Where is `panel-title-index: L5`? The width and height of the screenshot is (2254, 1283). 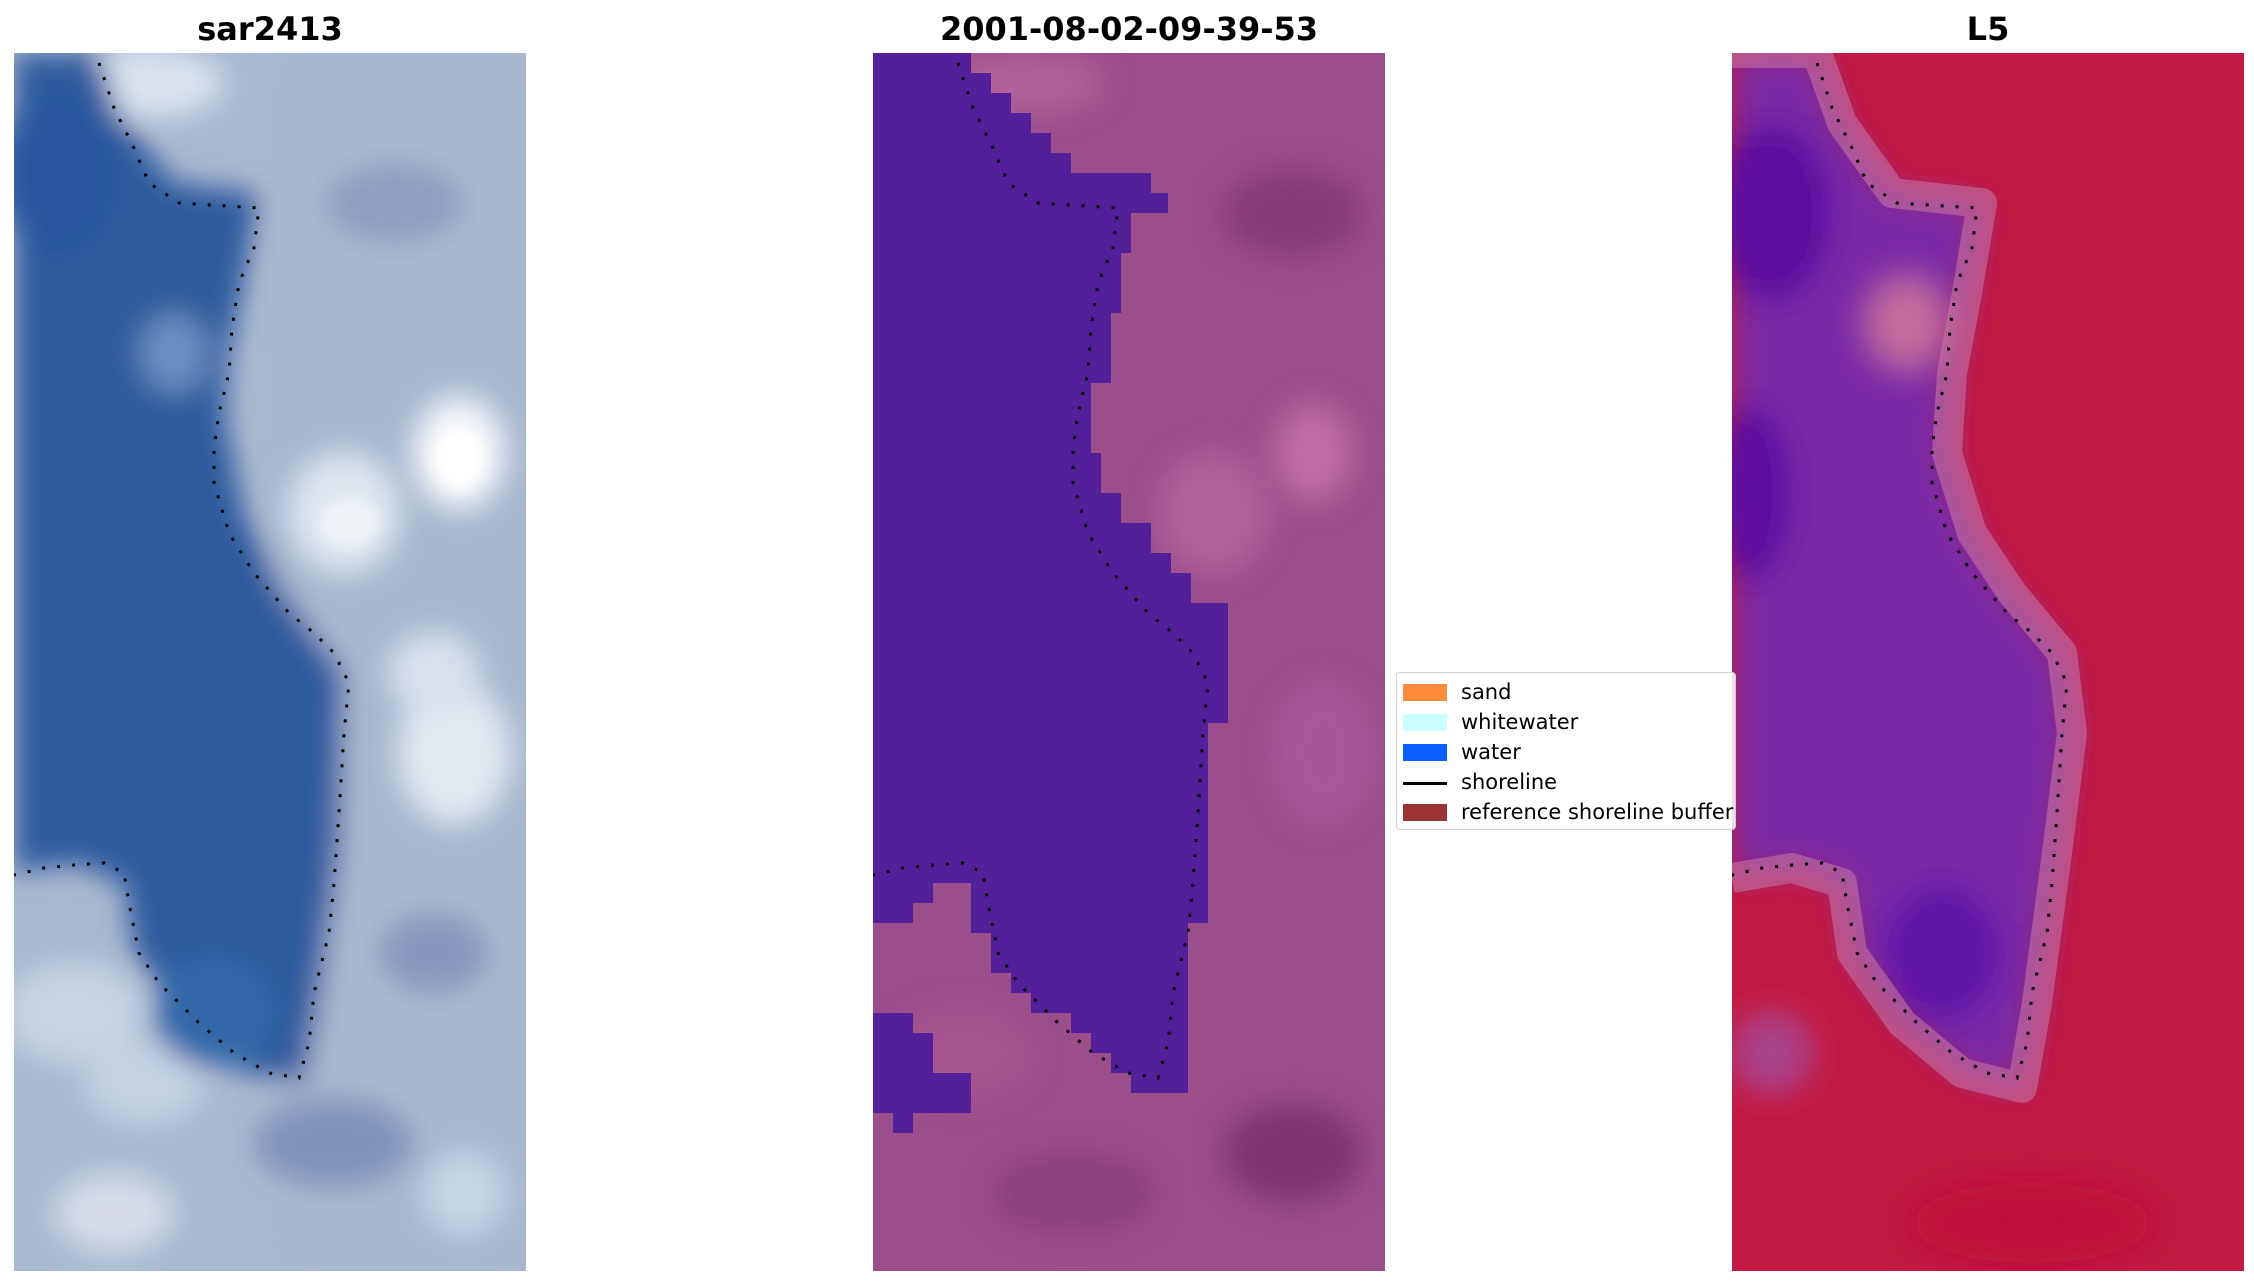
panel-title-index: L5 is located at coordinates (1988, 29).